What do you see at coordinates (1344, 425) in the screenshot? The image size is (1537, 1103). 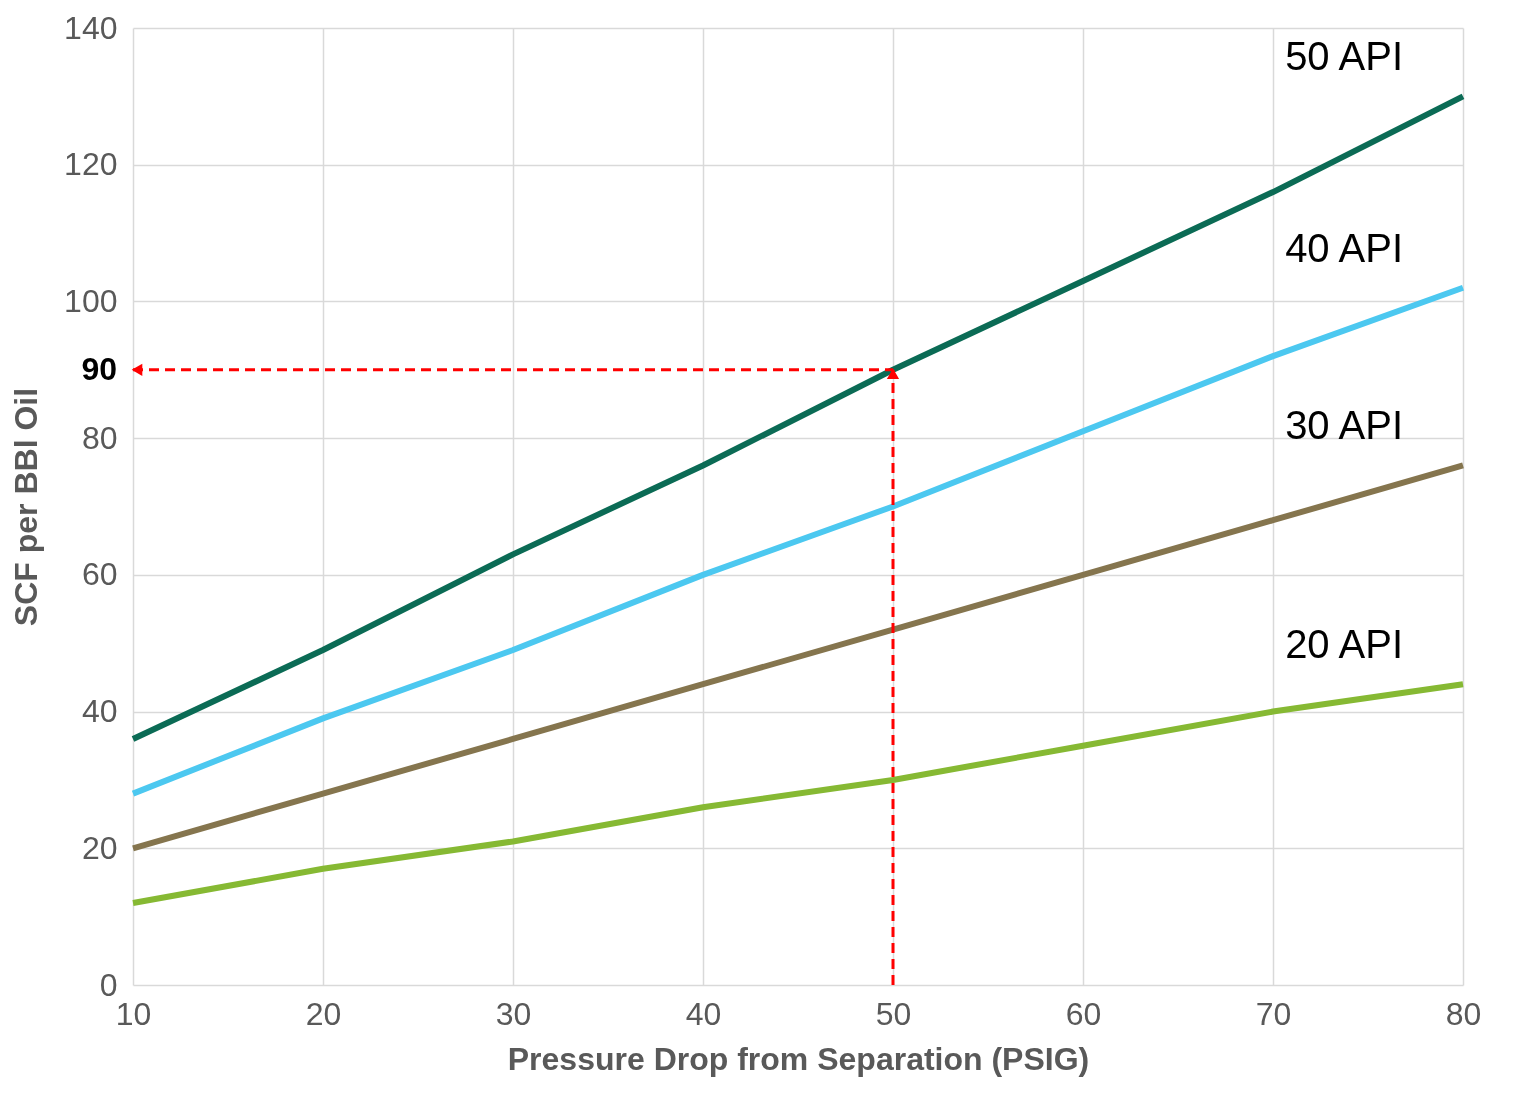 I see `series-label: 30 API` at bounding box center [1344, 425].